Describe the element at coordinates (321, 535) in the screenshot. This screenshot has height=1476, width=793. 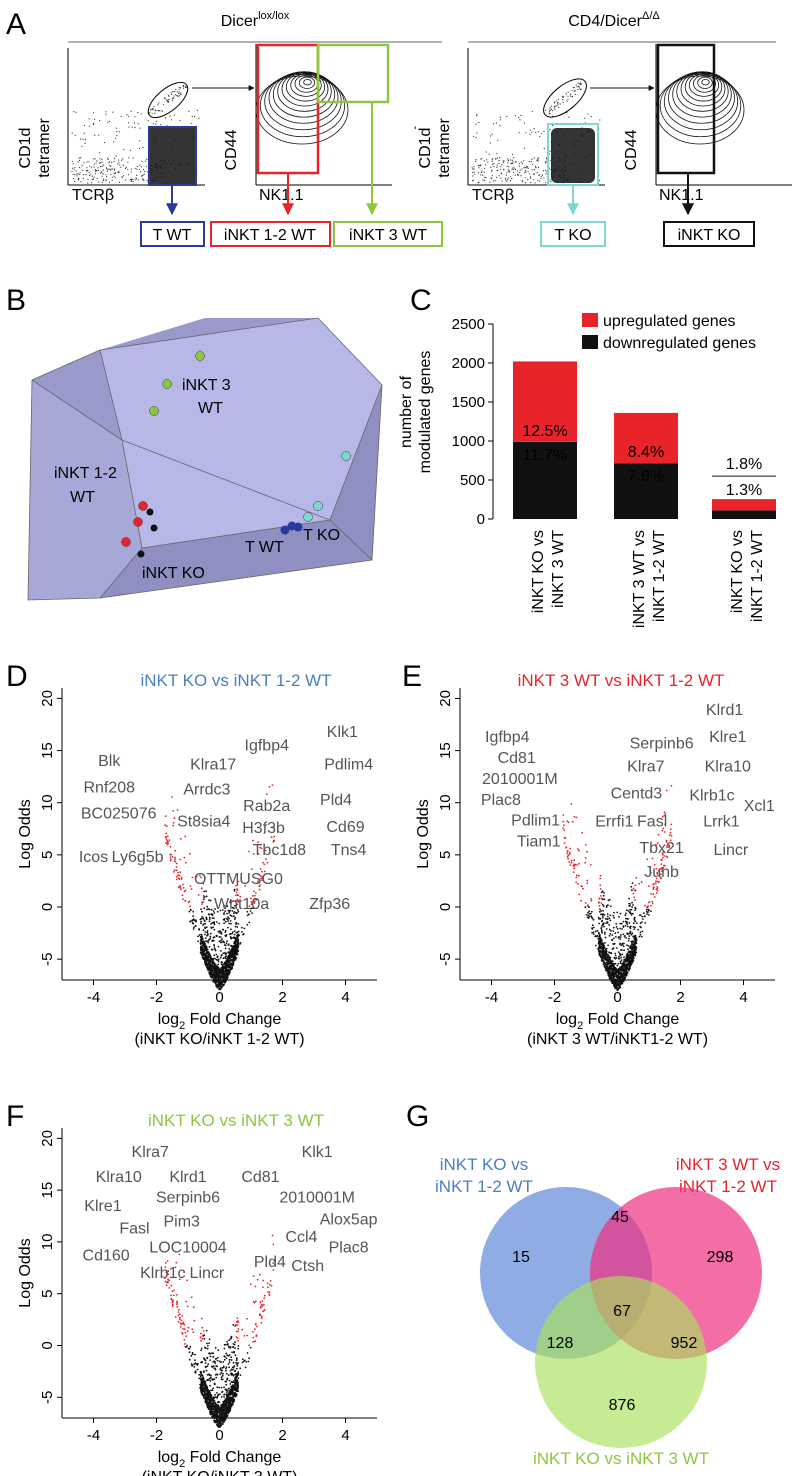
I see `label-tko: T KO` at that location.